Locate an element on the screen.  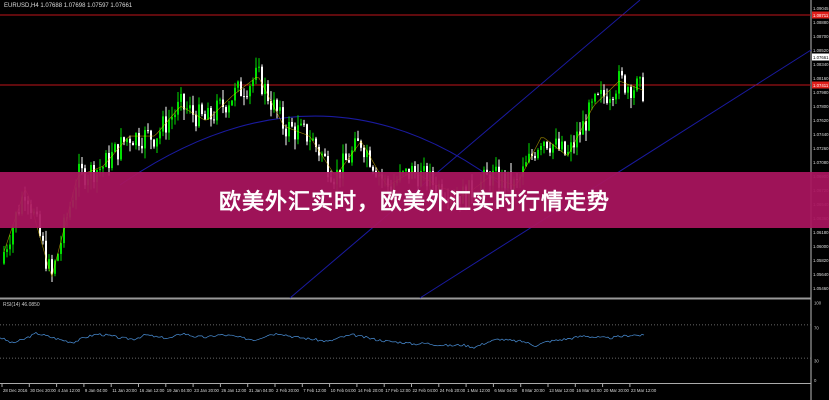
price-marker-label: 1.07661 is located at coordinates (821, 57).